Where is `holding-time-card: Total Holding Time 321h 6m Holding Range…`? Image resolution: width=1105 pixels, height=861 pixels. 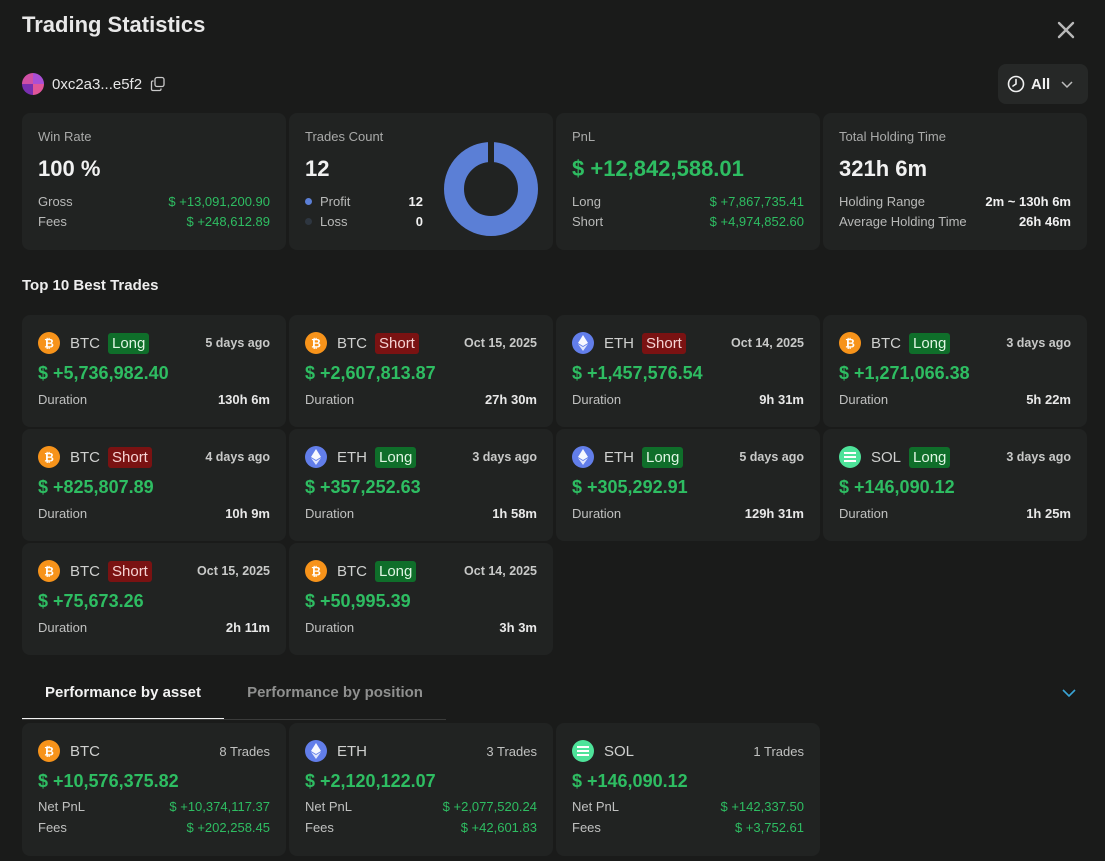
holding-time-card: Total Holding Time 321h 6m Holding Range… is located at coordinates (955, 181).